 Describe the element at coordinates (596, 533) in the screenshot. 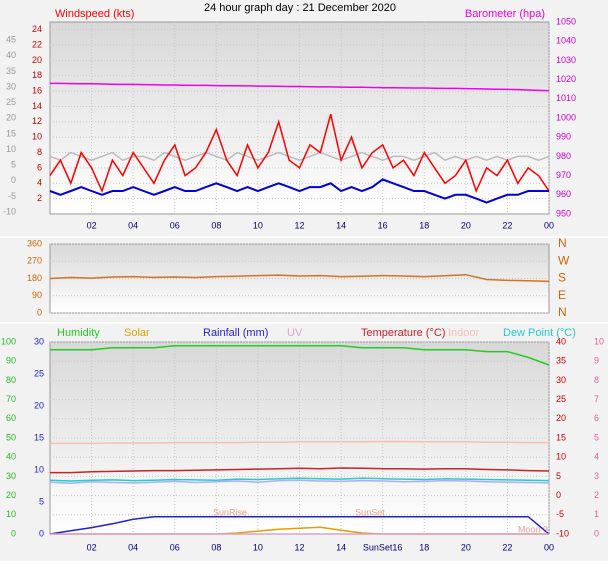

I see `y4-tick-label: 0` at that location.